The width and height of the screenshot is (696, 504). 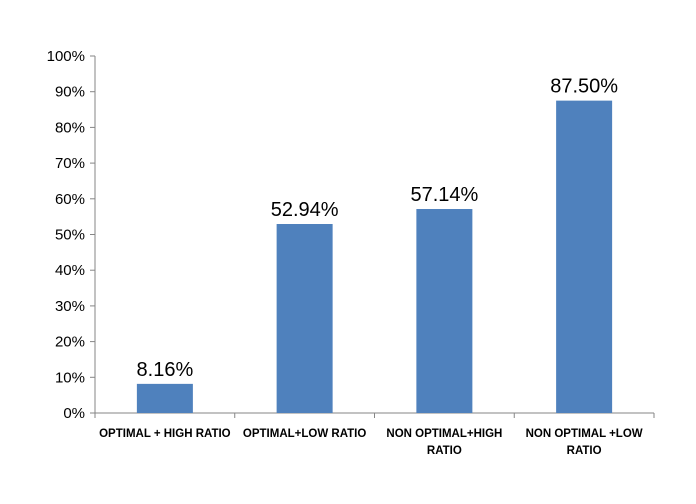 What do you see at coordinates (70, 127) in the screenshot?
I see `y-tick-label: 80%` at bounding box center [70, 127].